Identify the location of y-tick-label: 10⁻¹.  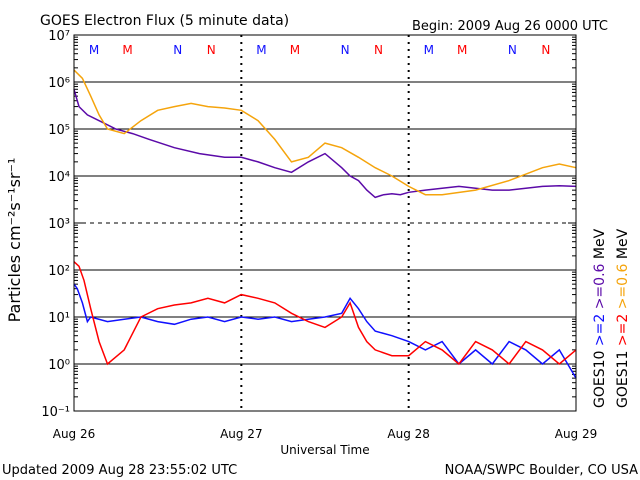
(55, 412).